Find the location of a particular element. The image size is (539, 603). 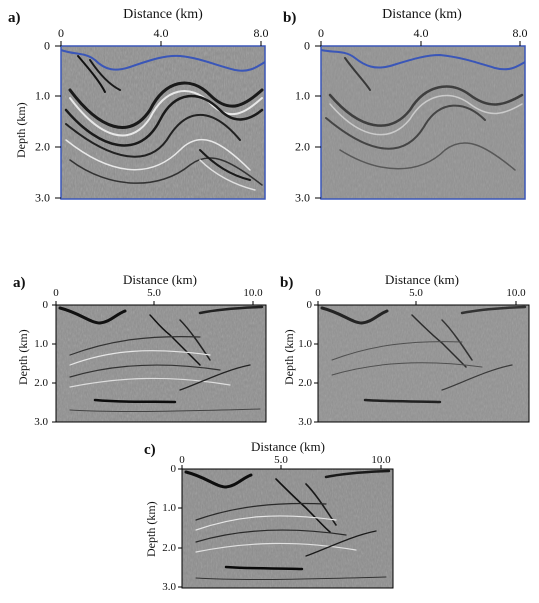

panel-label: c) is located at coordinates (150, 450).